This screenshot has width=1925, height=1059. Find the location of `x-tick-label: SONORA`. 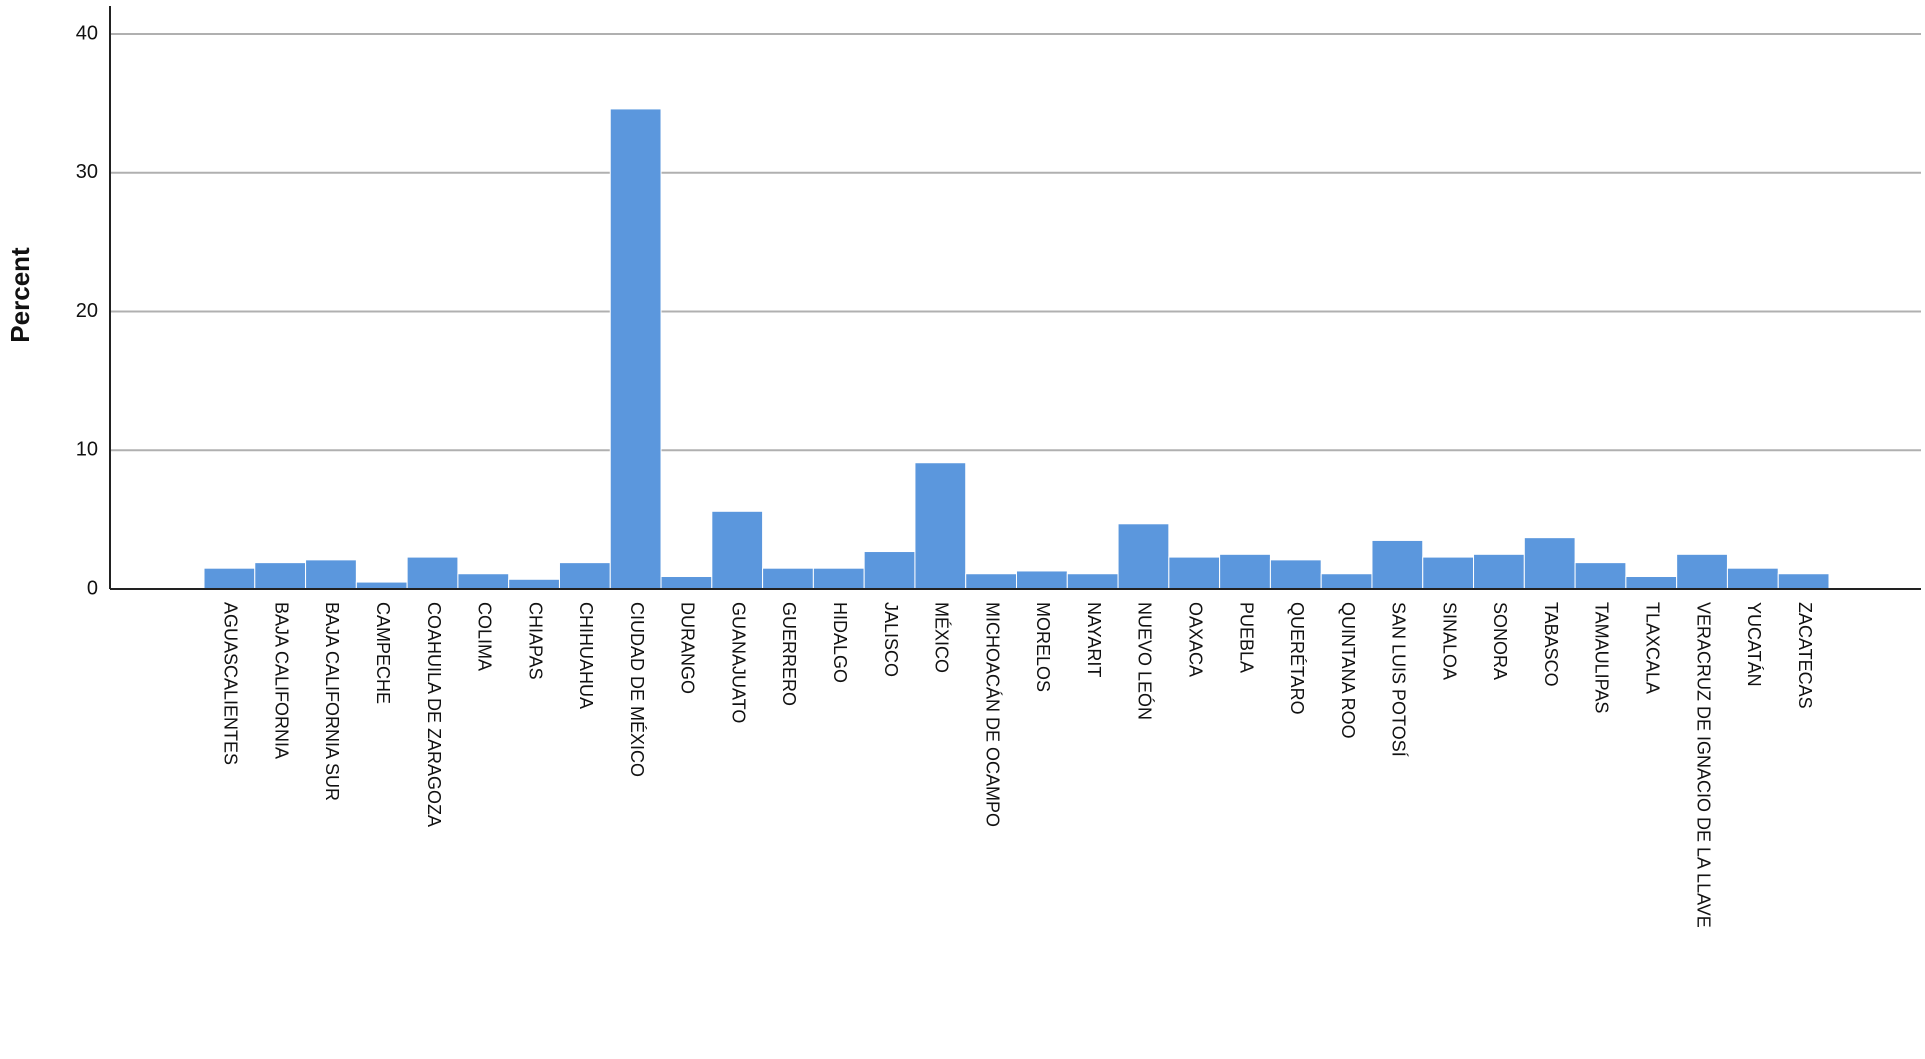

x-tick-label: SONORA is located at coordinates (1500, 641).